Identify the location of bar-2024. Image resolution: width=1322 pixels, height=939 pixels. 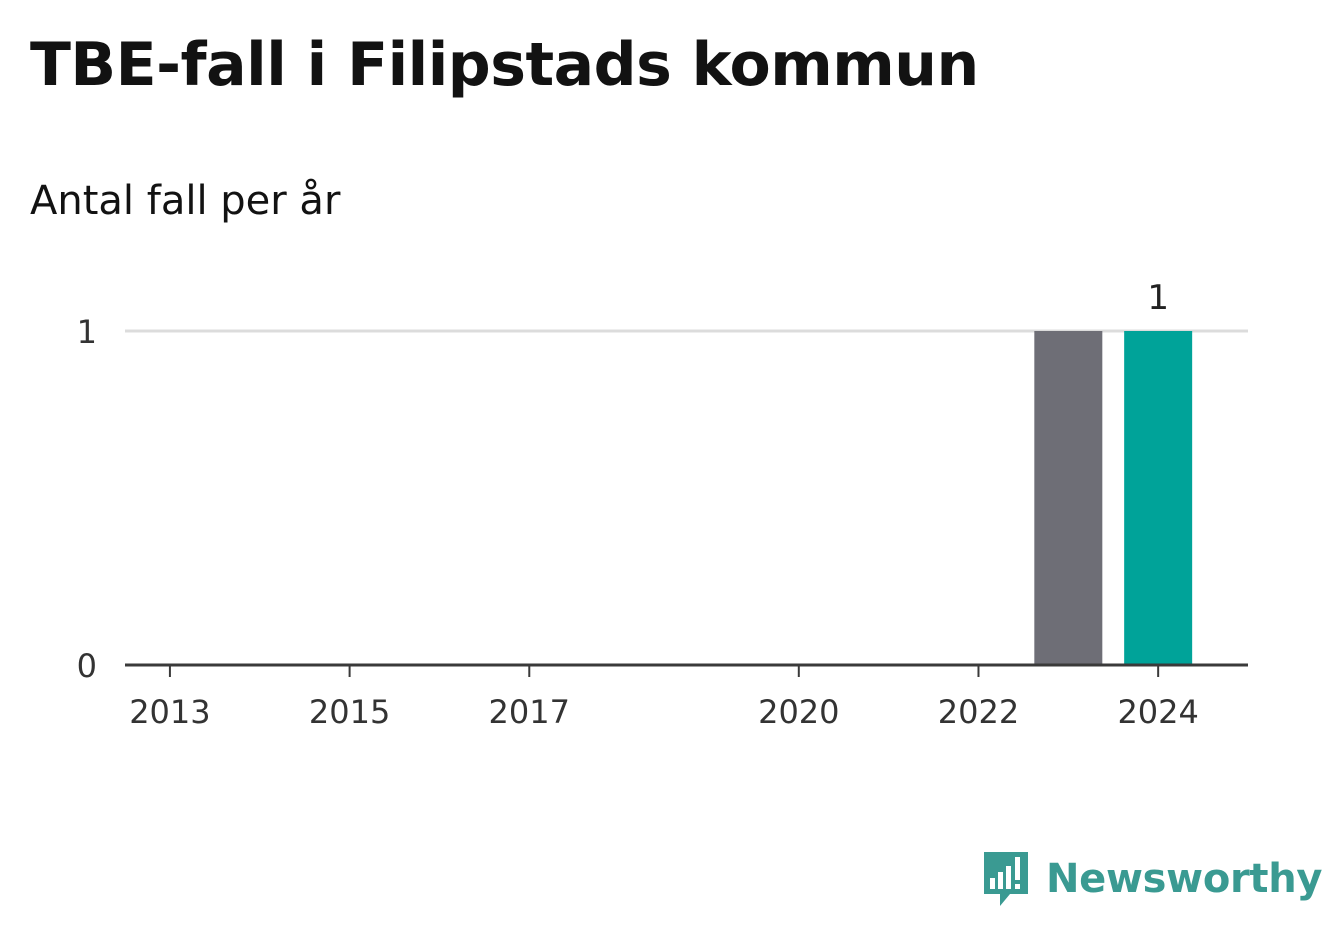
(1158, 498).